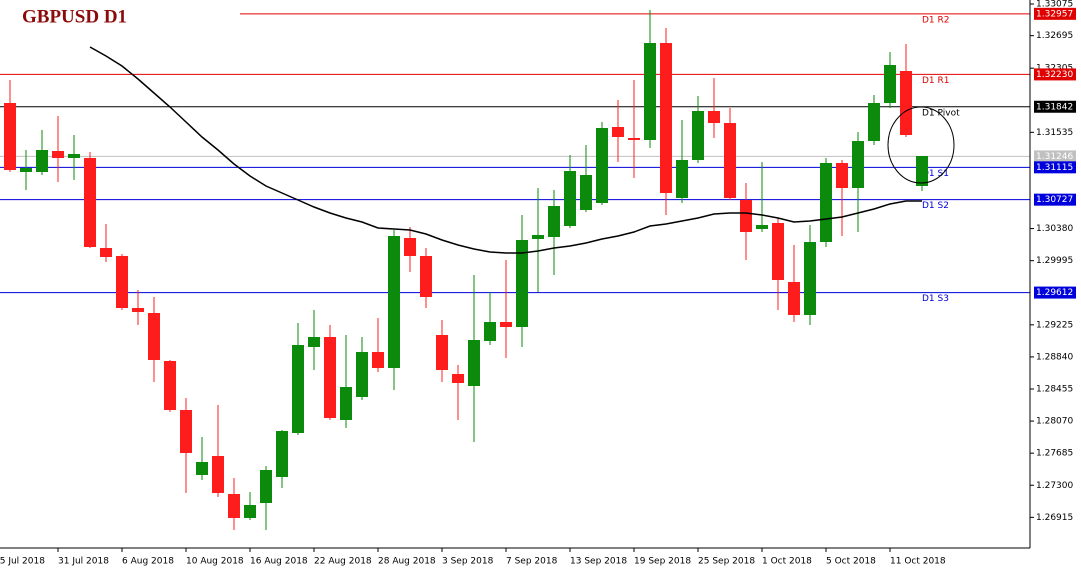 The width and height of the screenshot is (1081, 569). Describe the element at coordinates (83, 562) in the screenshot. I see `x-tick-label: 31 Jul 2018` at that location.